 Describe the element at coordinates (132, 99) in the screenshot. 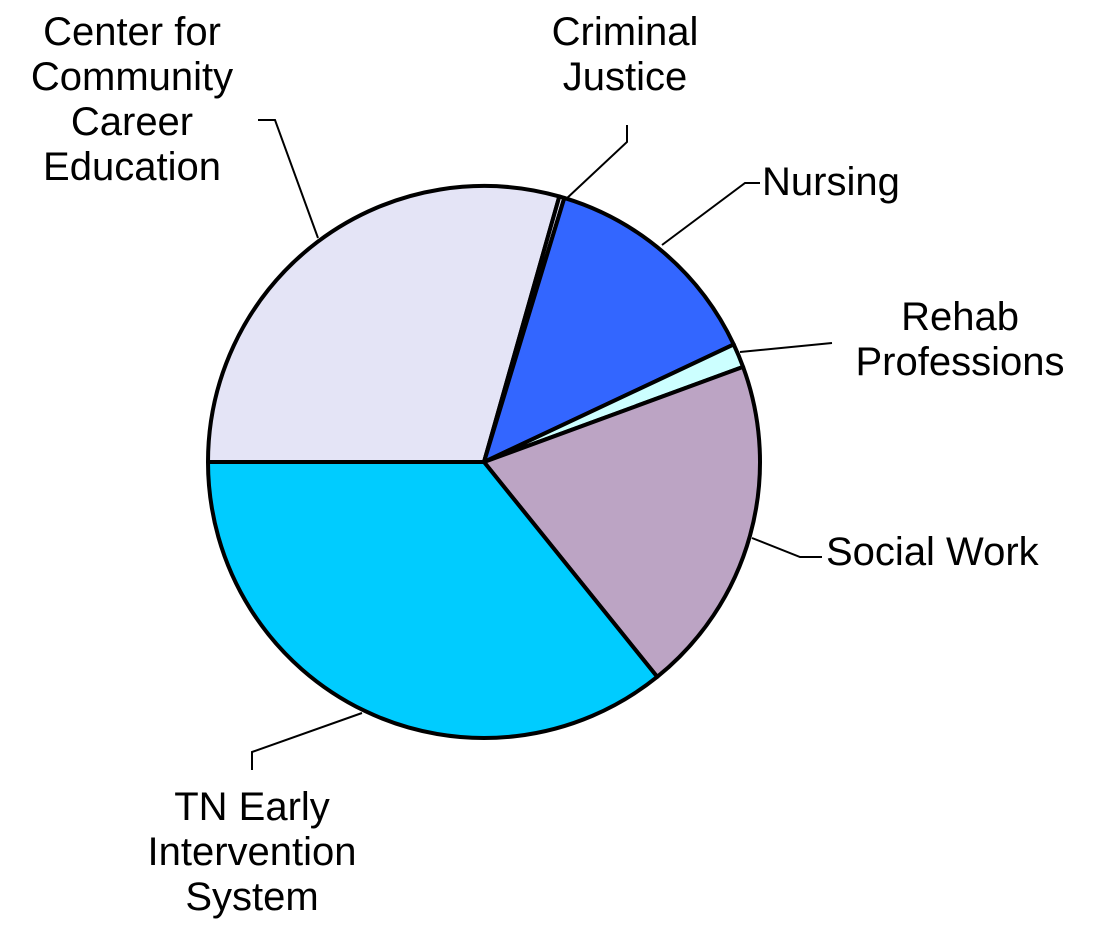

I see `slice-label: Center for Community Career Education` at that location.